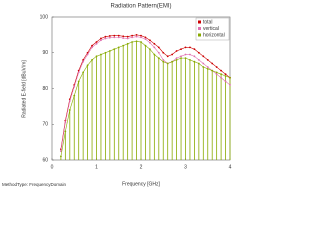  What do you see at coordinates (24, 89) in the screenshot?
I see `y-axis-label: Radiated E-field [dBuV/m]` at bounding box center [24, 89].